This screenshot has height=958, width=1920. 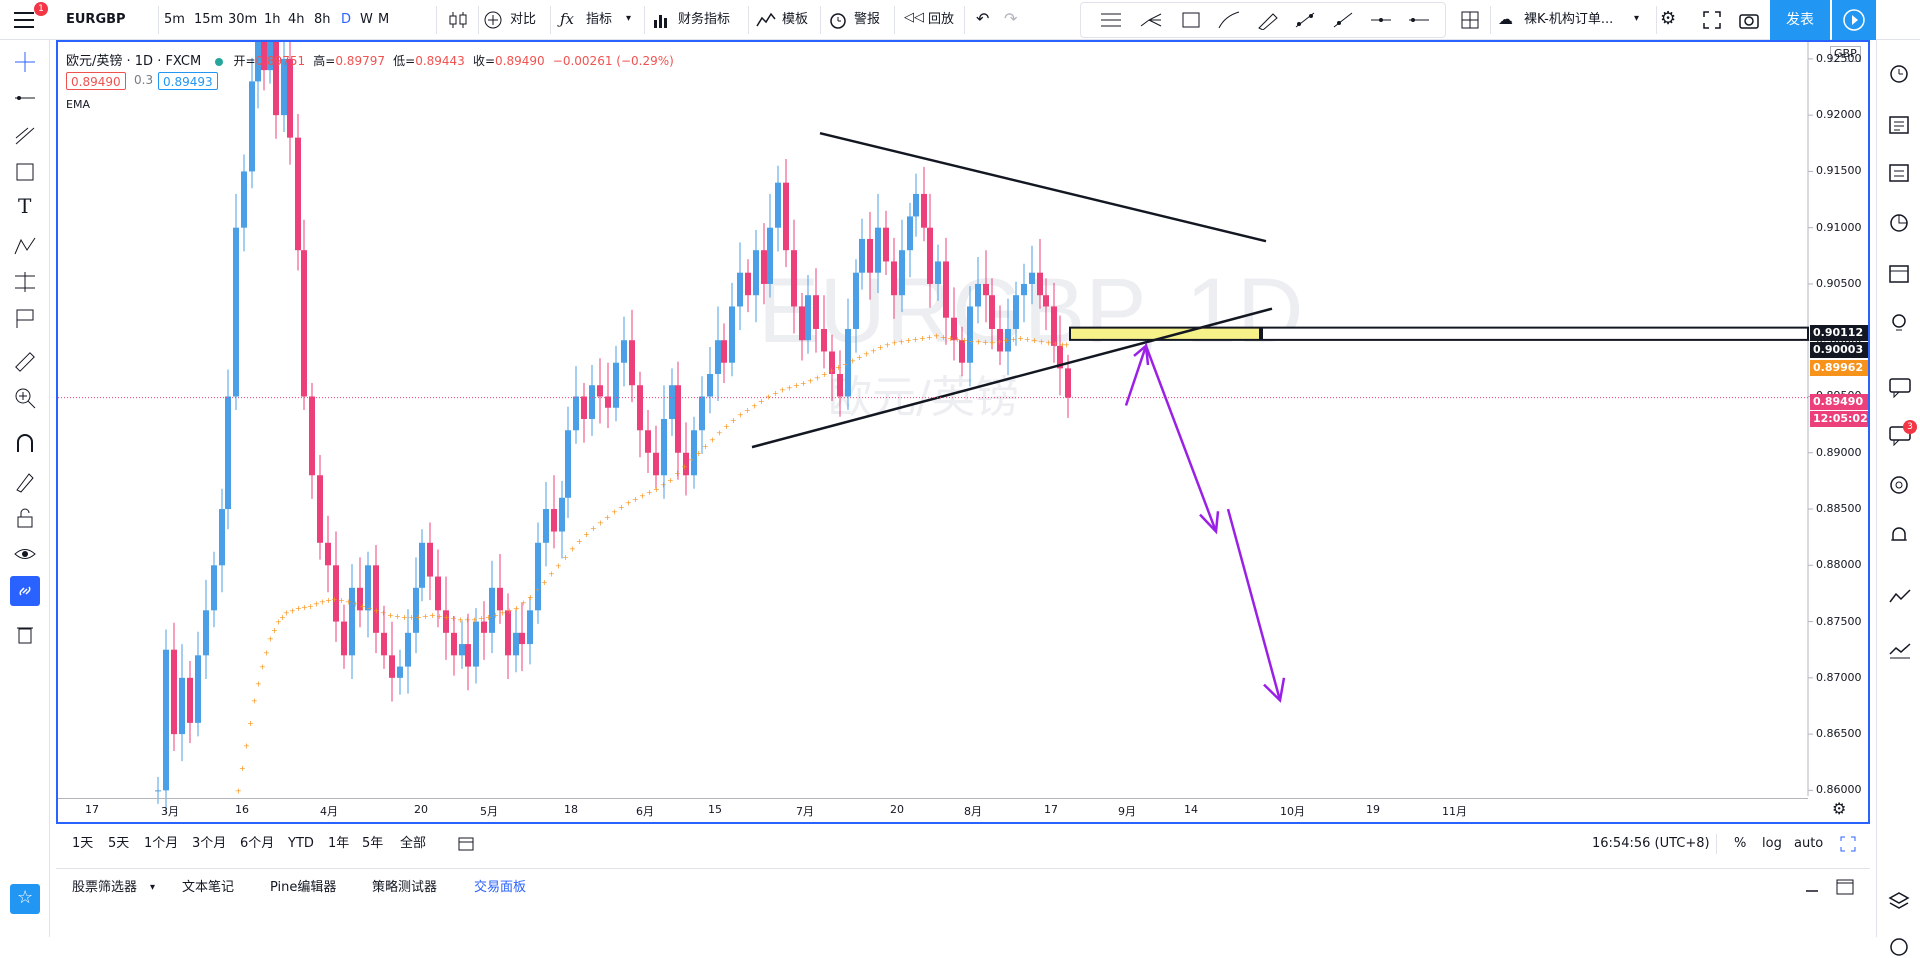 I want to click on templates-button: 模板, so click(x=786, y=20).